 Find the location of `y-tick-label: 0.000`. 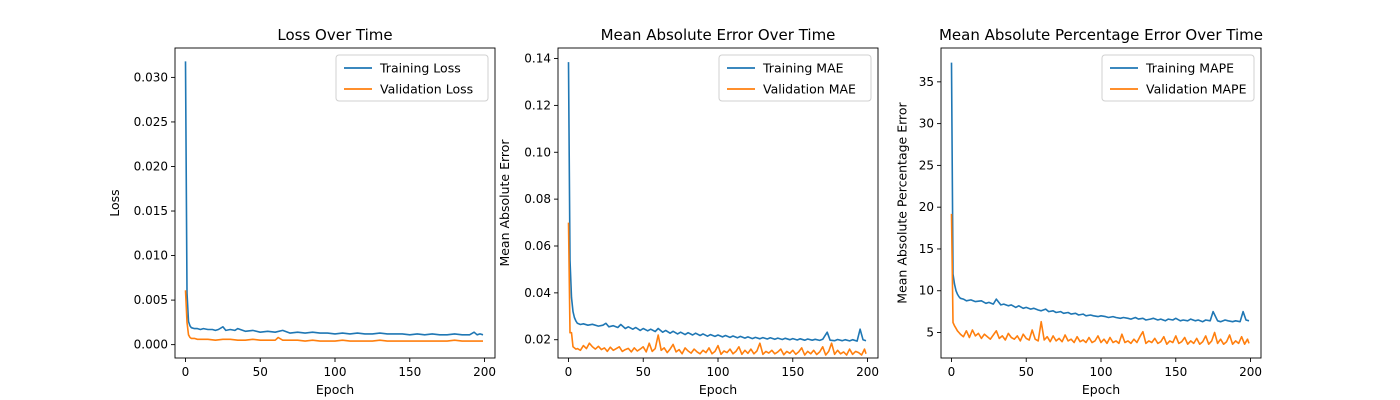

y-tick-label: 0.000 is located at coordinates (151, 345).